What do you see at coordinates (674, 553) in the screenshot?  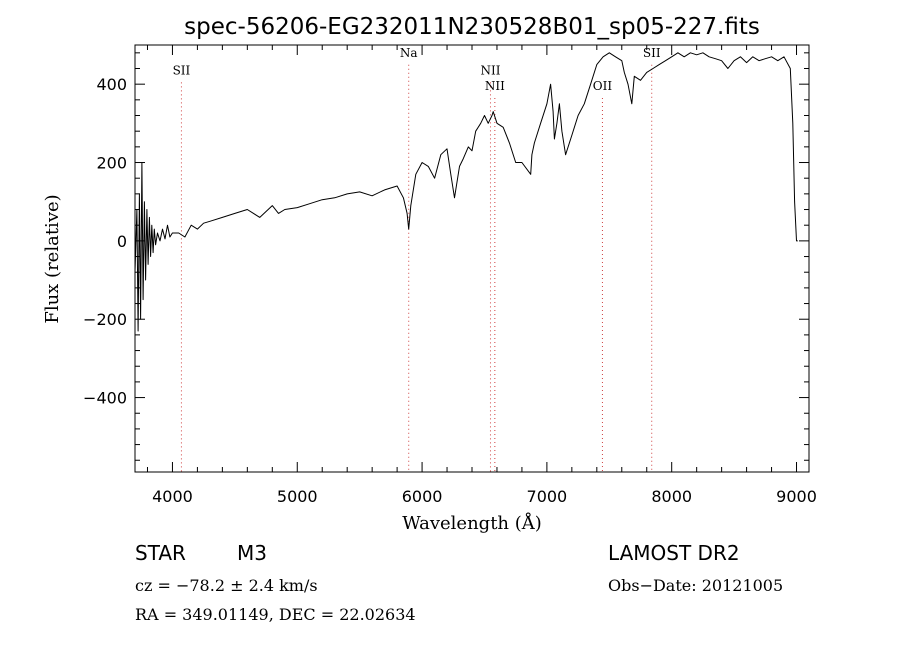 I see `survey-name: LAMOST DR2` at bounding box center [674, 553].